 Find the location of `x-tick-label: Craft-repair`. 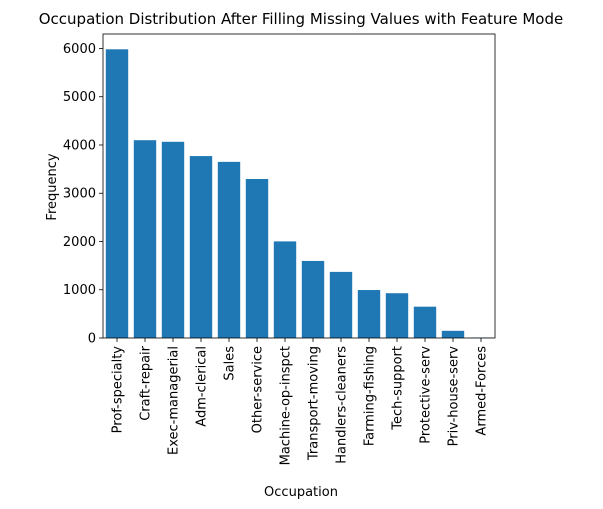

x-tick-label: Craft-repair is located at coordinates (146, 382).